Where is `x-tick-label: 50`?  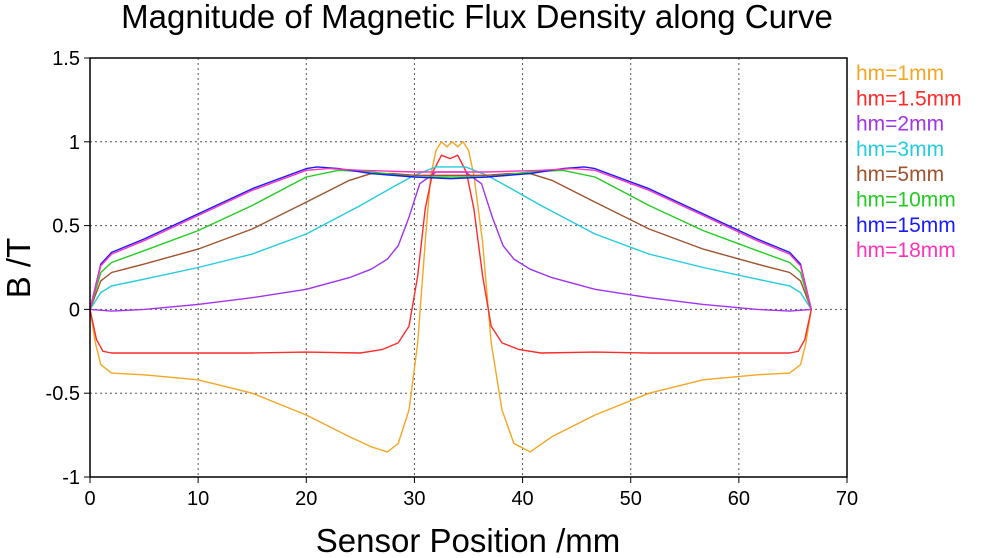 x-tick-label: 50 is located at coordinates (631, 499).